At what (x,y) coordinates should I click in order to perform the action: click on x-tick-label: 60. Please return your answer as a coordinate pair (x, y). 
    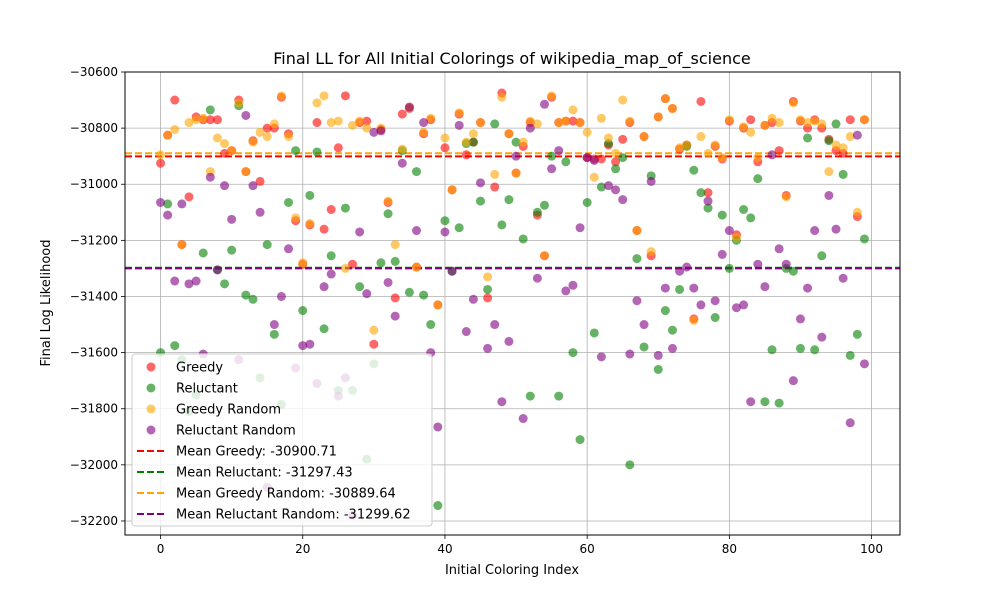
    Looking at the image, I should click on (587, 549).